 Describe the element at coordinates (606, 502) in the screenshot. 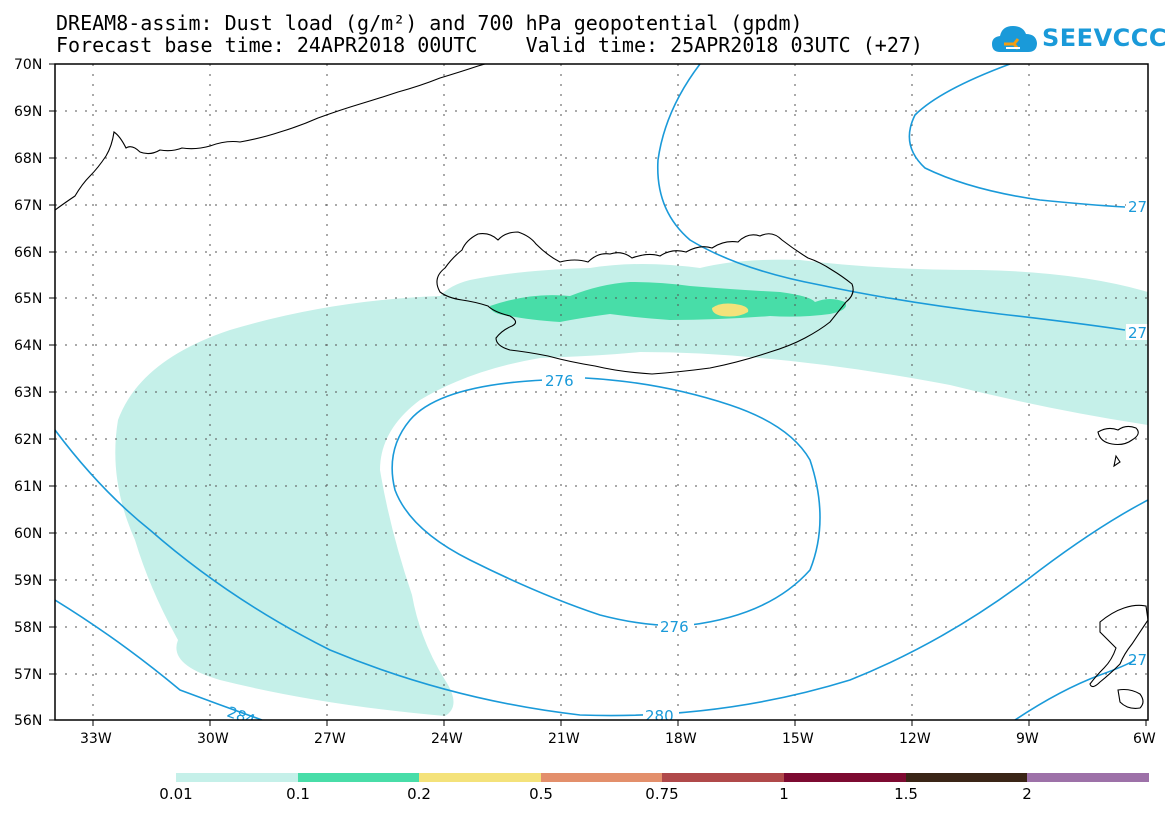

I see `contour-276-low` at that location.